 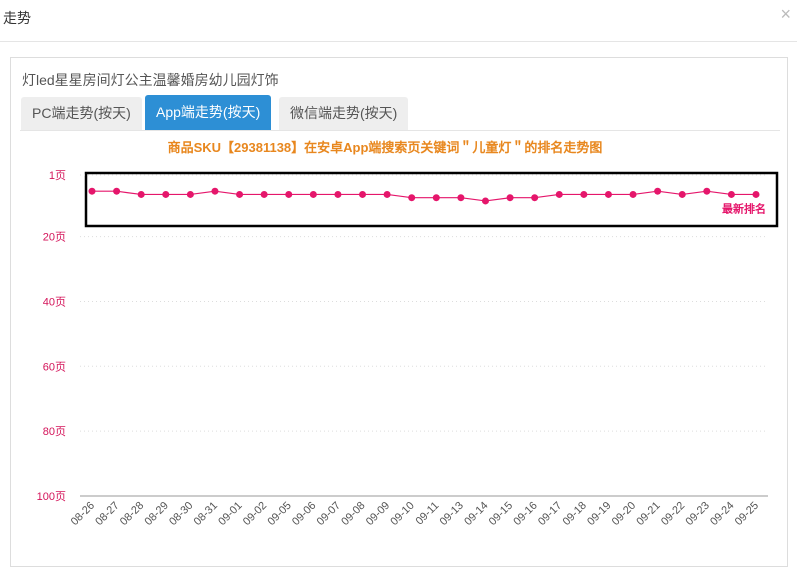 I want to click on x-tick-label: 09-14, so click(x=476, y=514).